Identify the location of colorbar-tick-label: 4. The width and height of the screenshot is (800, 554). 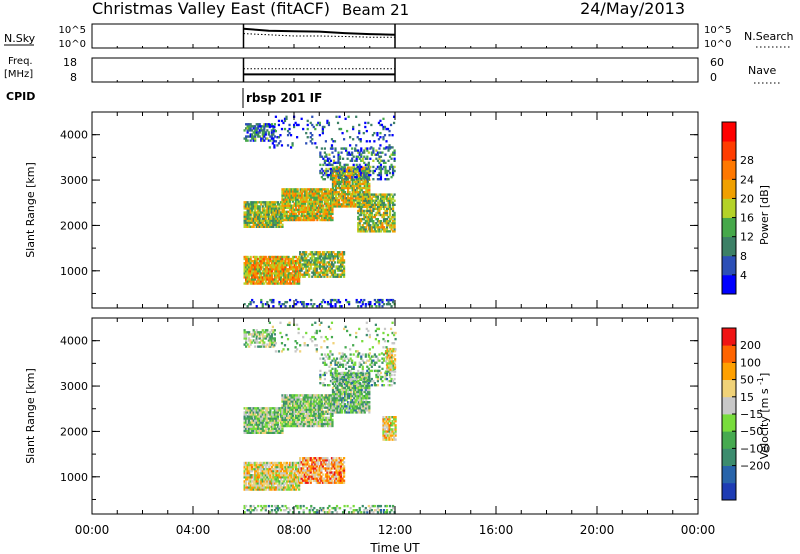
(743, 275).